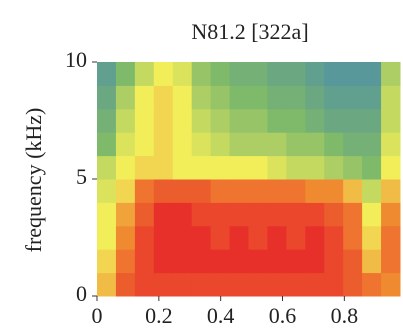 The height and width of the screenshot is (330, 403). Describe the element at coordinates (81, 176) in the screenshot. I see `y-tick-label: 5` at that location.